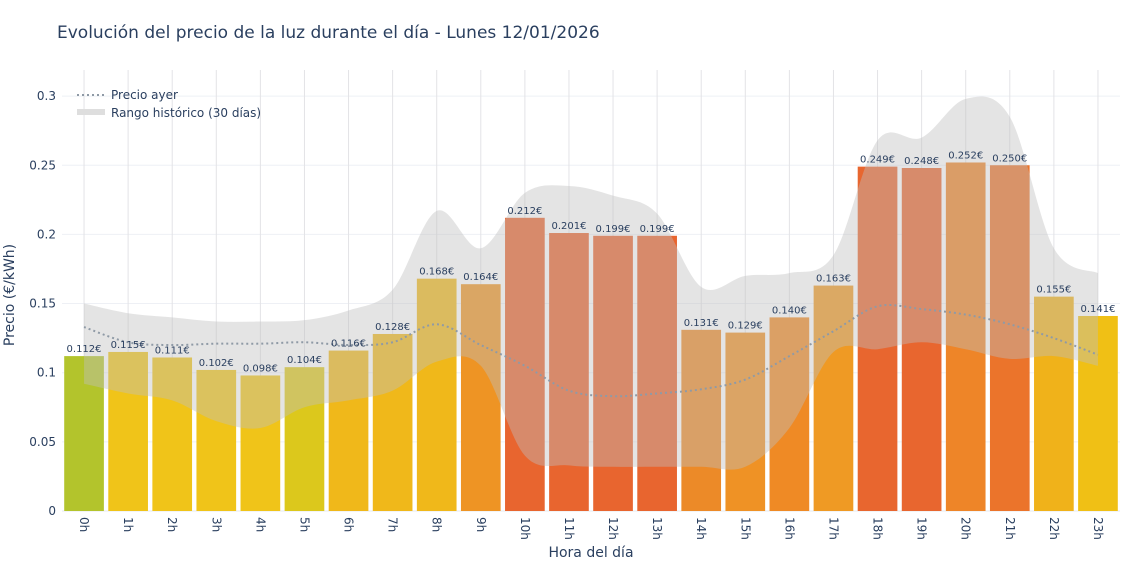 Image resolution: width=1140 pixels, height=574 pixels. I want to click on data-label: 0.164€, so click(480, 277).